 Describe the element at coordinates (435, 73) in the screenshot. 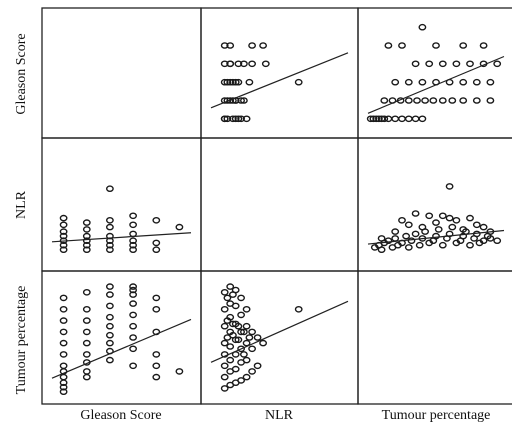

I see `panel-gleason-score-vs-tumour-percentage` at that location.